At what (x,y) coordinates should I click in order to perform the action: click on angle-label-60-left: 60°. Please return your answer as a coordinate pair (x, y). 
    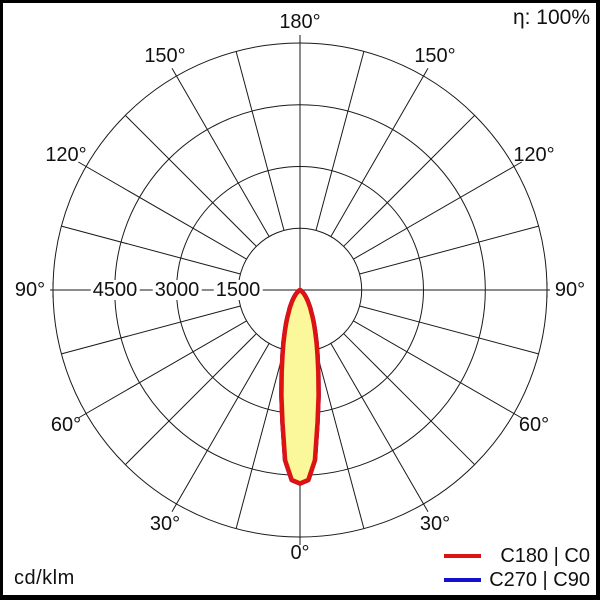
    Looking at the image, I should click on (66, 425).